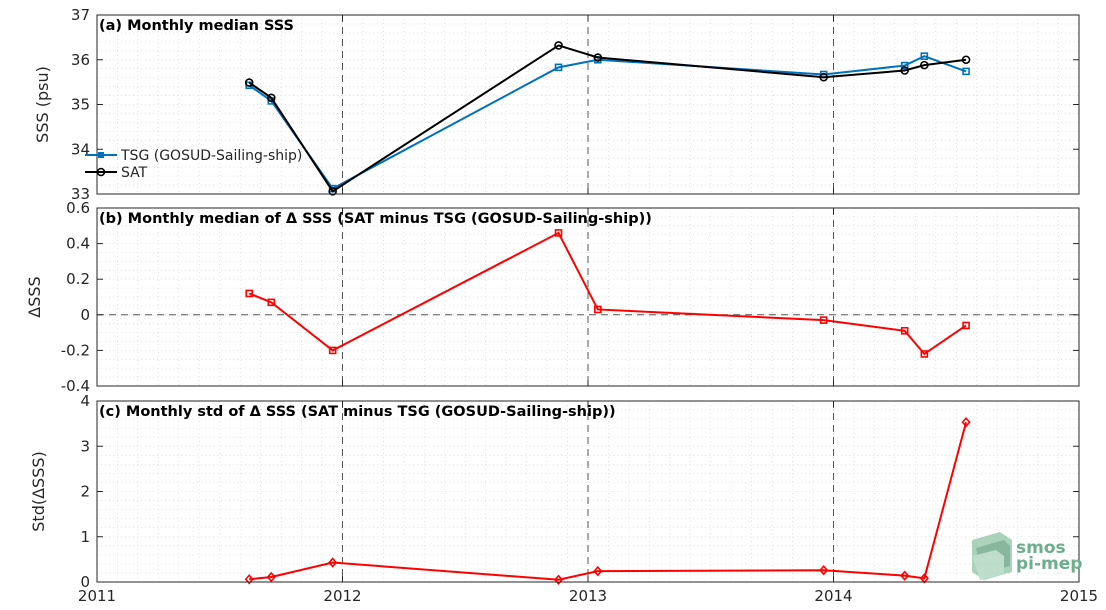  I want to click on y-tick-label: 0.2, so click(78, 279).